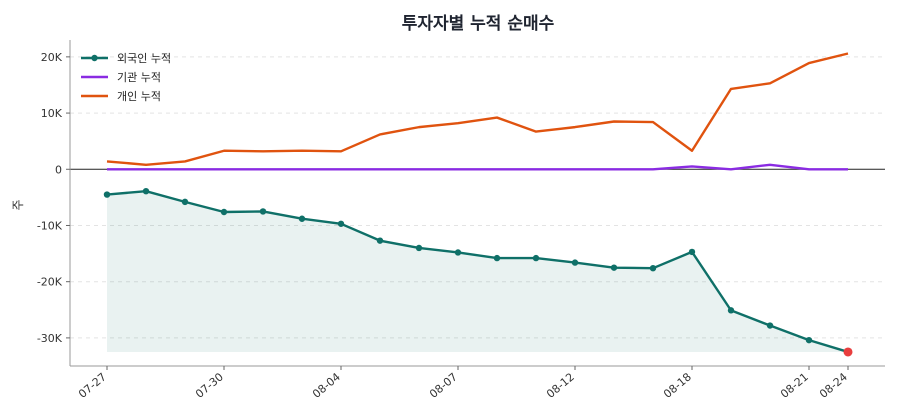 This screenshot has height=420, width=900. I want to click on y-tick-label: -30K, so click(50, 338).